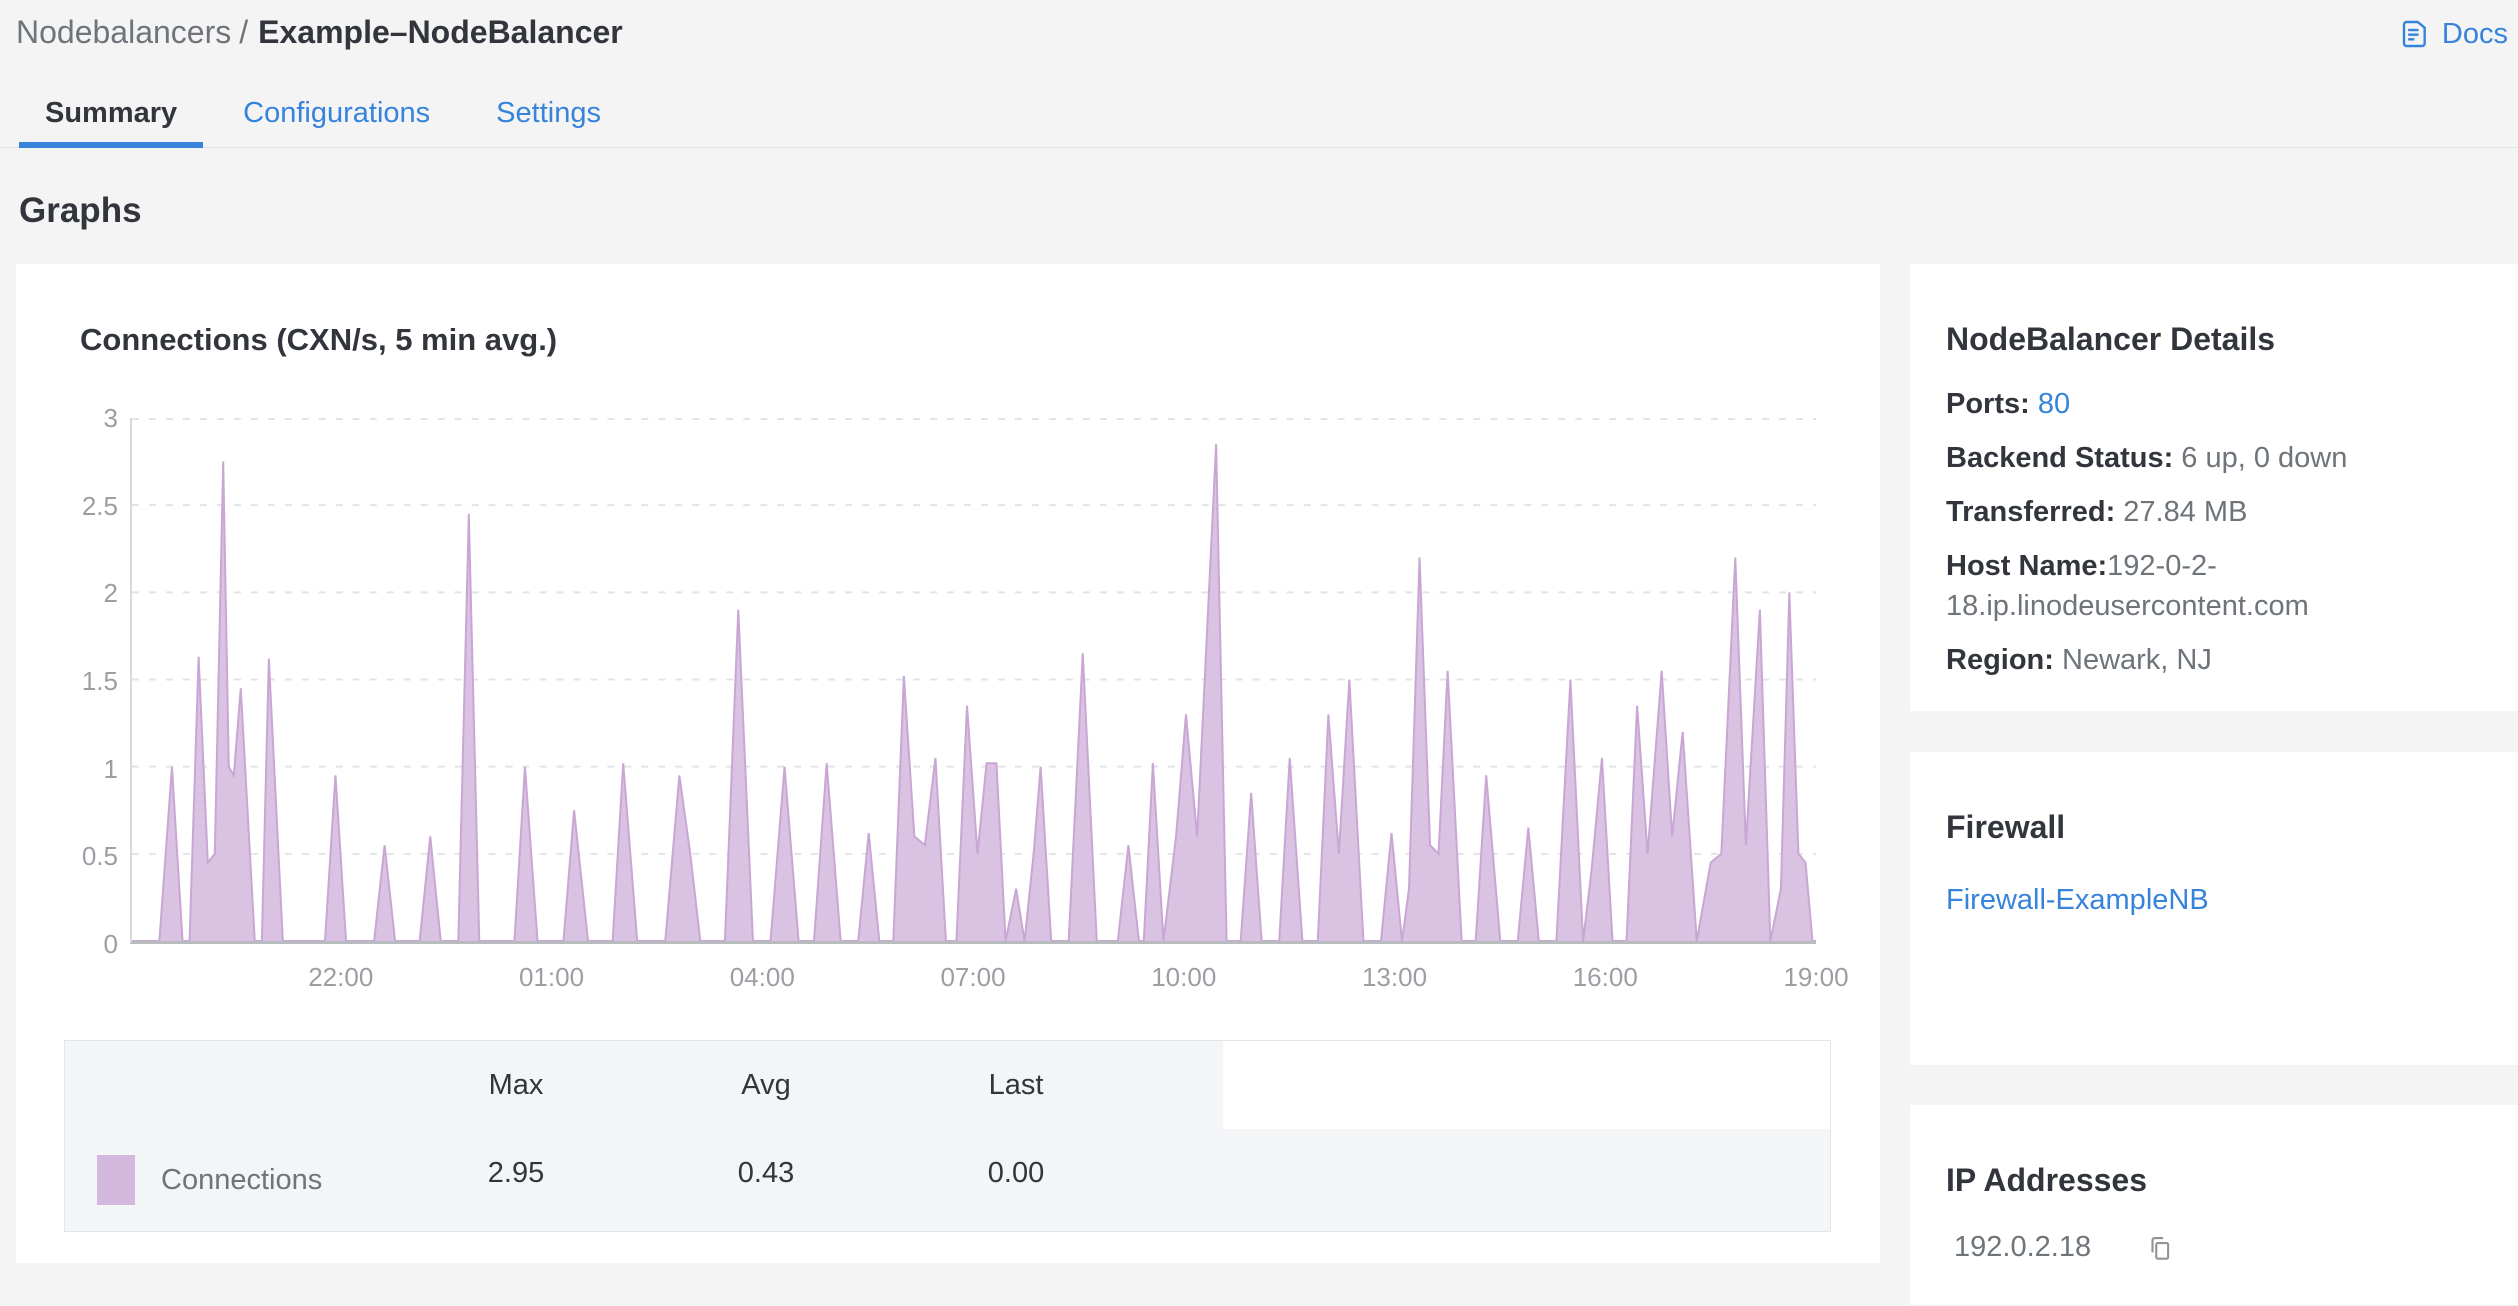  What do you see at coordinates (2111, 339) in the screenshot?
I see `details-title: NodeBalancer Details` at bounding box center [2111, 339].